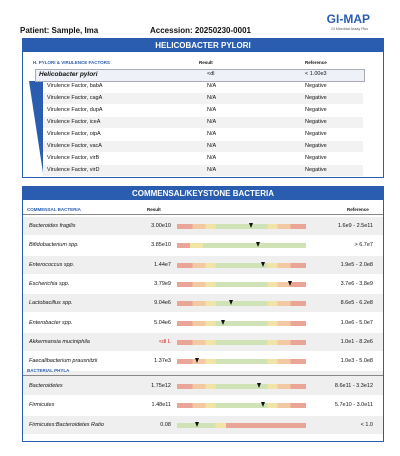  I want to click on row-reference: 1.0e1 - 8.2e6, so click(356, 341).